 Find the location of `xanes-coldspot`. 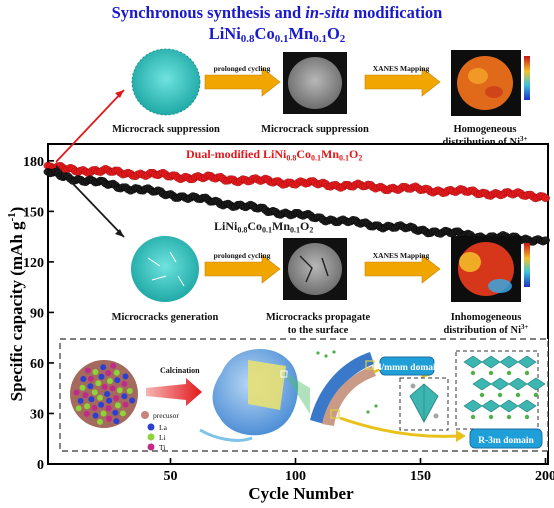

xanes-coldspot is located at coordinates (500, 286).